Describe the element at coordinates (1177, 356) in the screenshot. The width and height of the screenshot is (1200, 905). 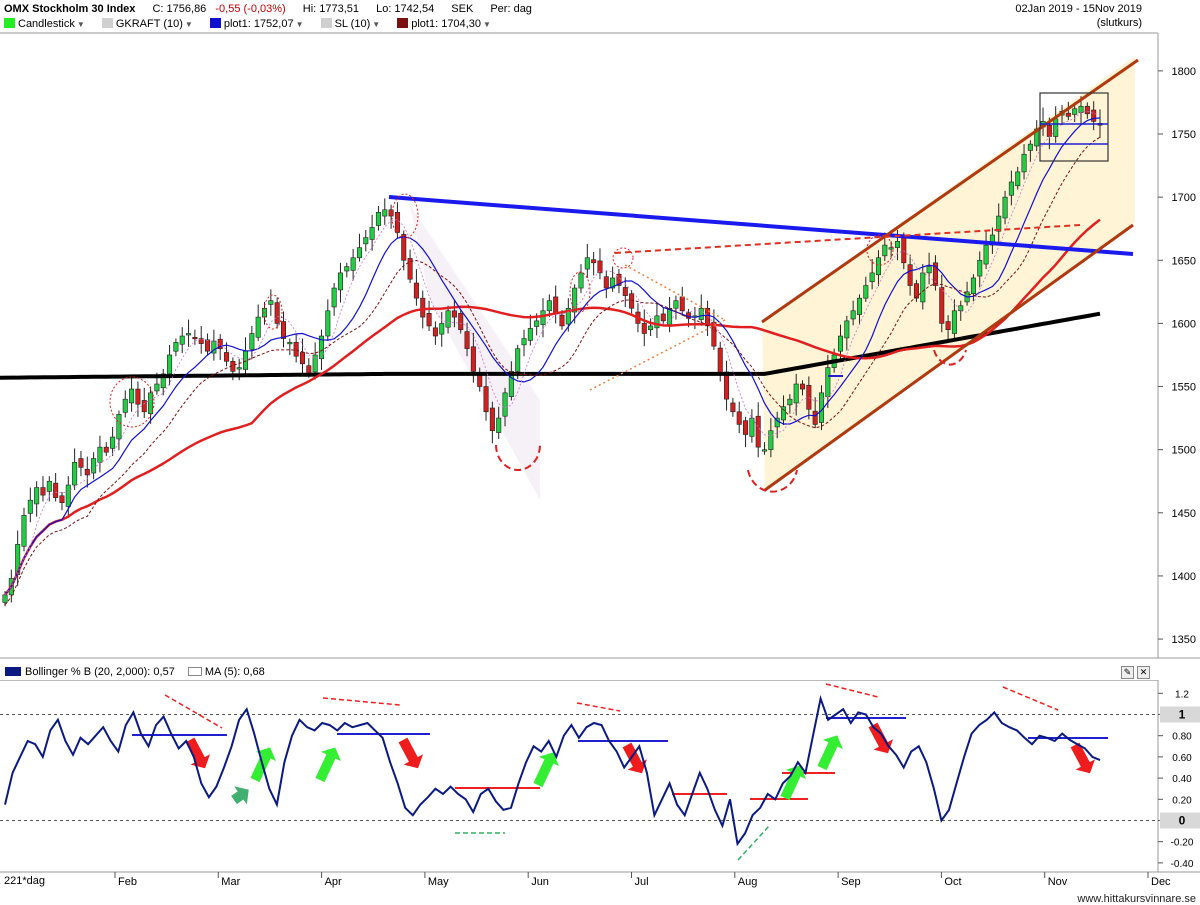
I see `price-axis: 1350 1400 1450 1500 1550 1600 1650 1700 1750 1800` at that location.